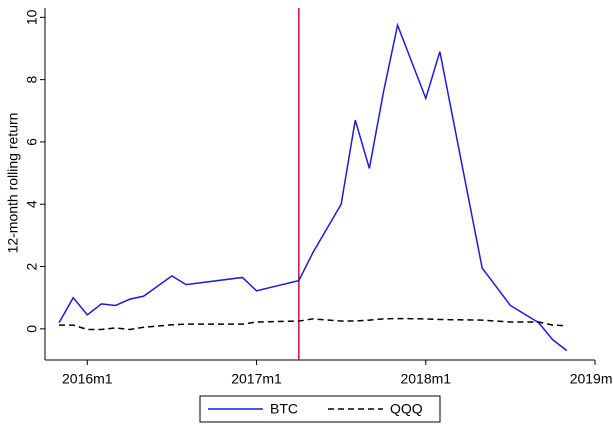  Describe the element at coordinates (32, 17) in the screenshot. I see `y-tick-label: 10` at that location.